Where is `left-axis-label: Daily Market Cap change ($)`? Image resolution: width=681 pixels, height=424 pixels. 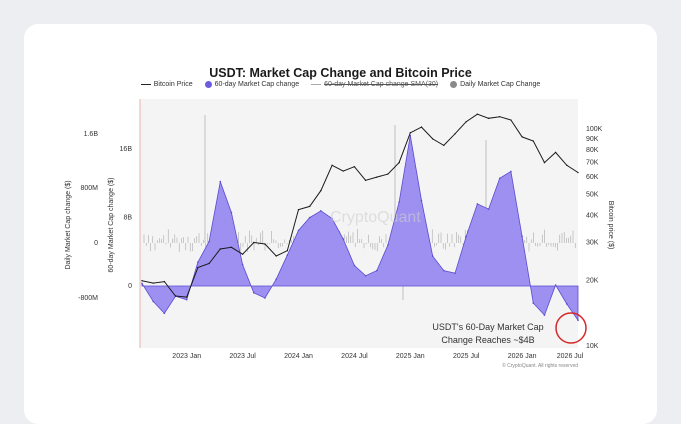 left-axis-label: Daily Market Cap change ($) is located at coordinates (68, 224).